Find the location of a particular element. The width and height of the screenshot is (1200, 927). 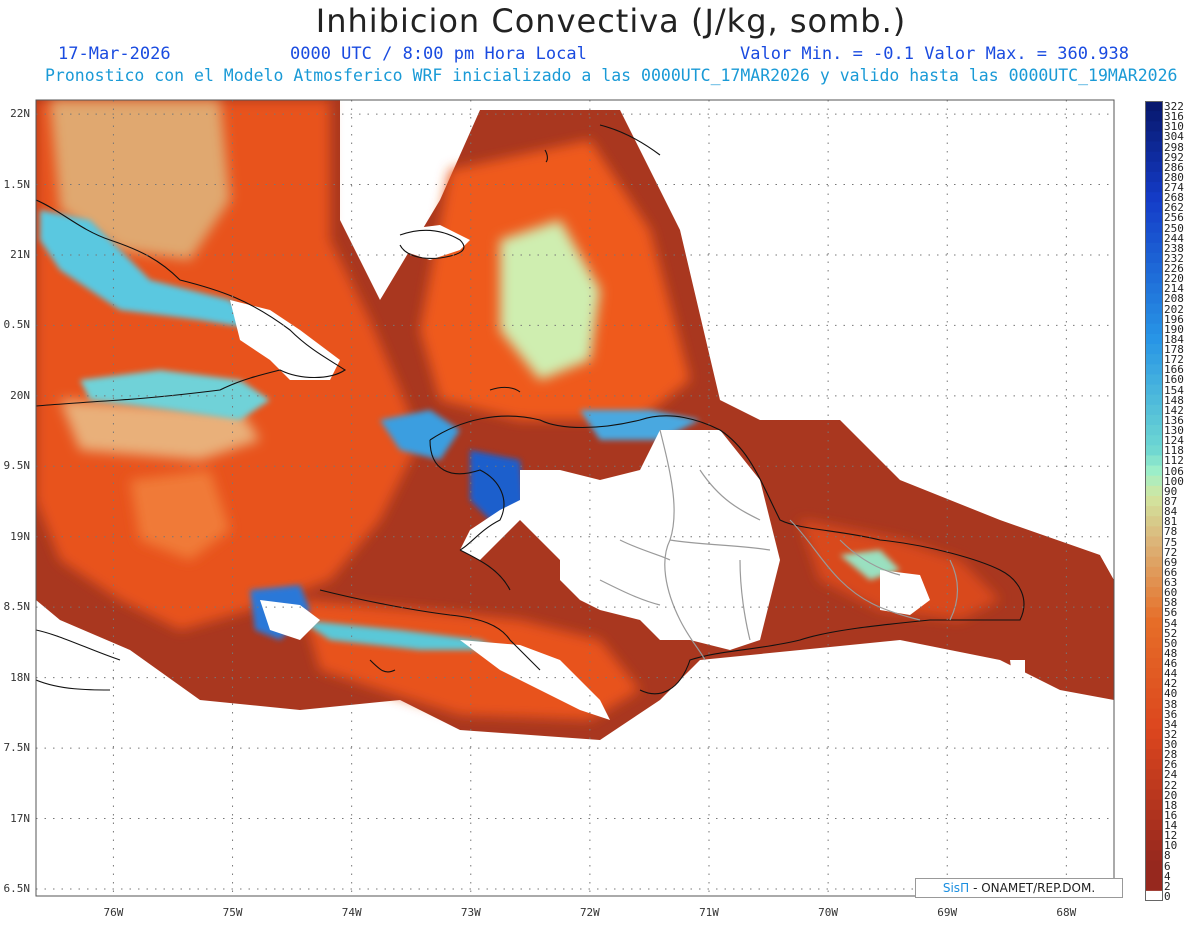

colorbar-label: 30 is located at coordinates (1171, 745).